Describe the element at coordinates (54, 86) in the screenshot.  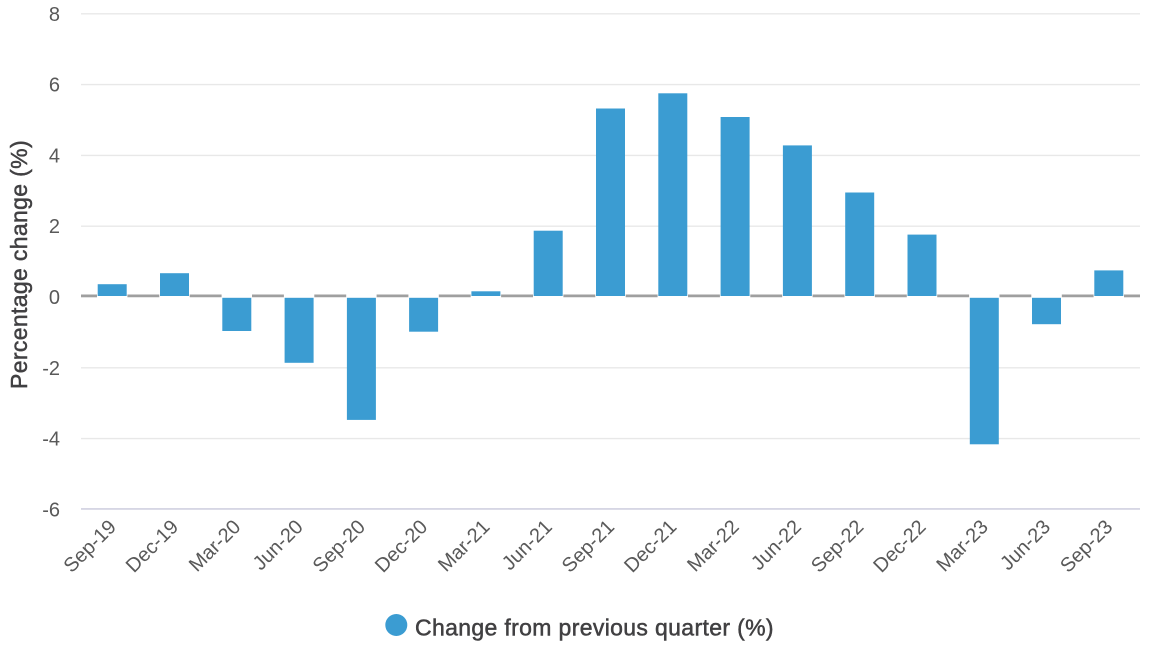
I see `svg-text: 6` at that location.